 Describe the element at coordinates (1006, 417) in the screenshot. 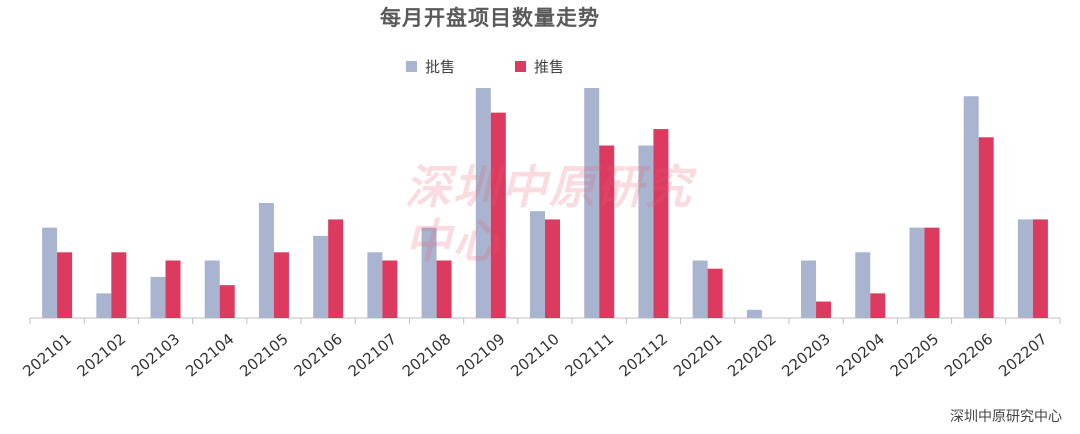

I see `source-note: 深圳中原研究中心` at that location.